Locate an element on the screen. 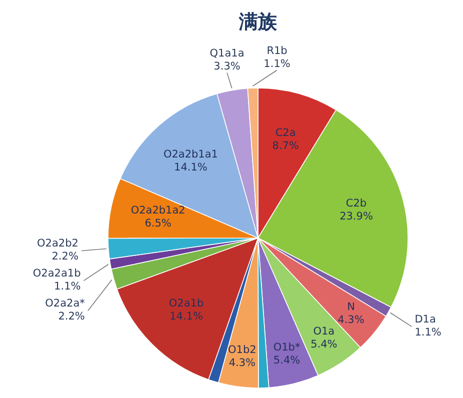 The height and width of the screenshot is (398, 463). slice-label: N is located at coordinates (351, 306).